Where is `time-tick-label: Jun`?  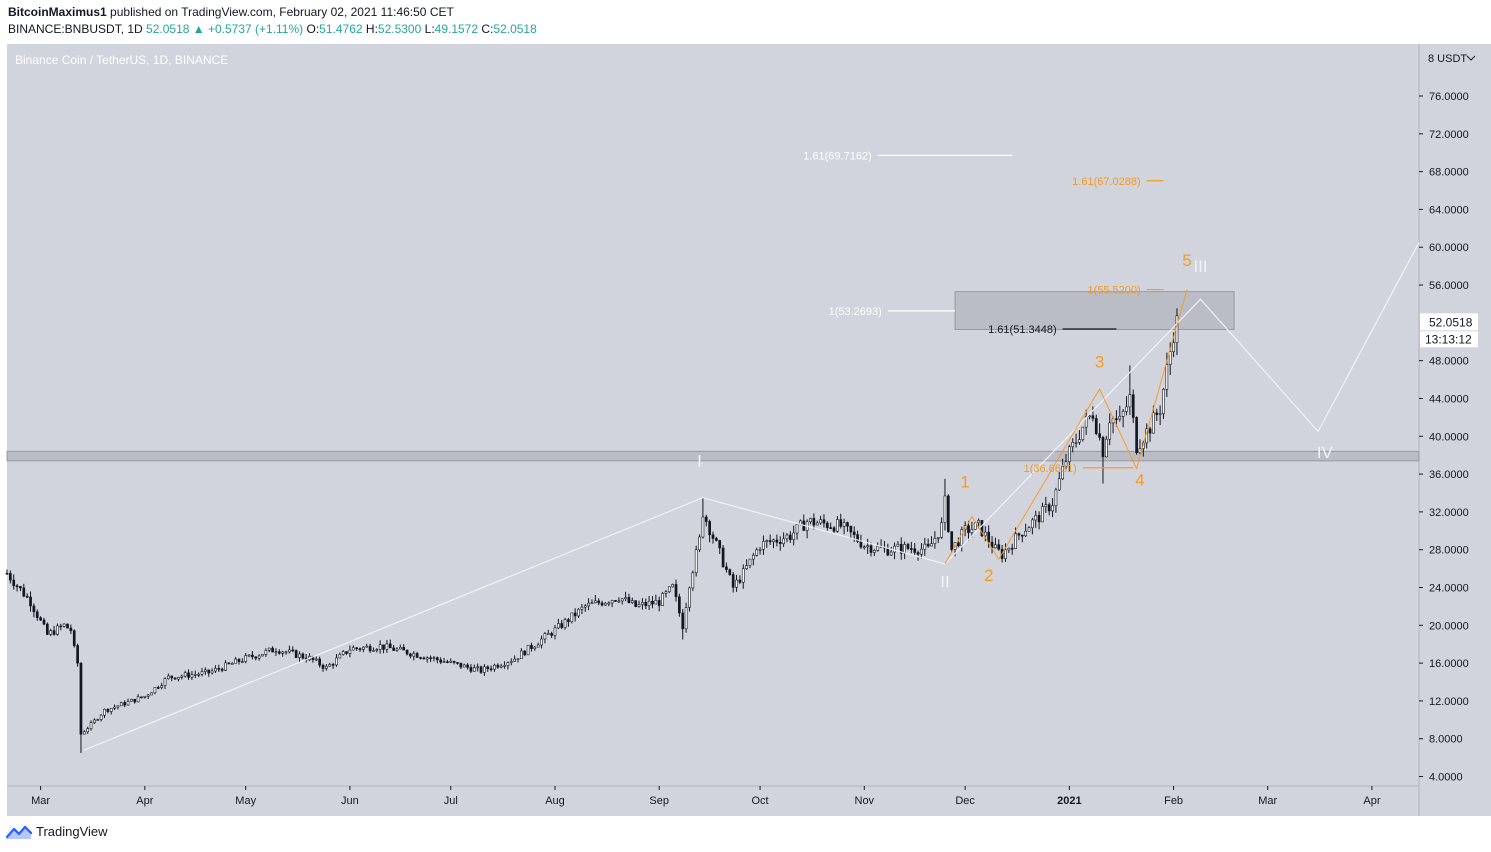
time-tick-label: Jun is located at coordinates (350, 801).